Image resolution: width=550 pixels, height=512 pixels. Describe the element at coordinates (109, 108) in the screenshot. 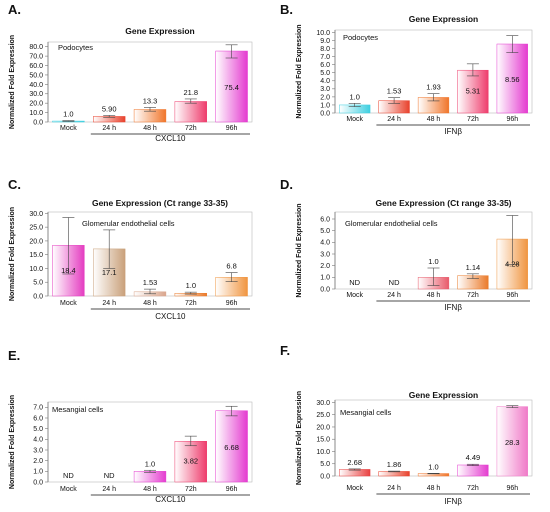

I see `data-label: 5.90` at that location.